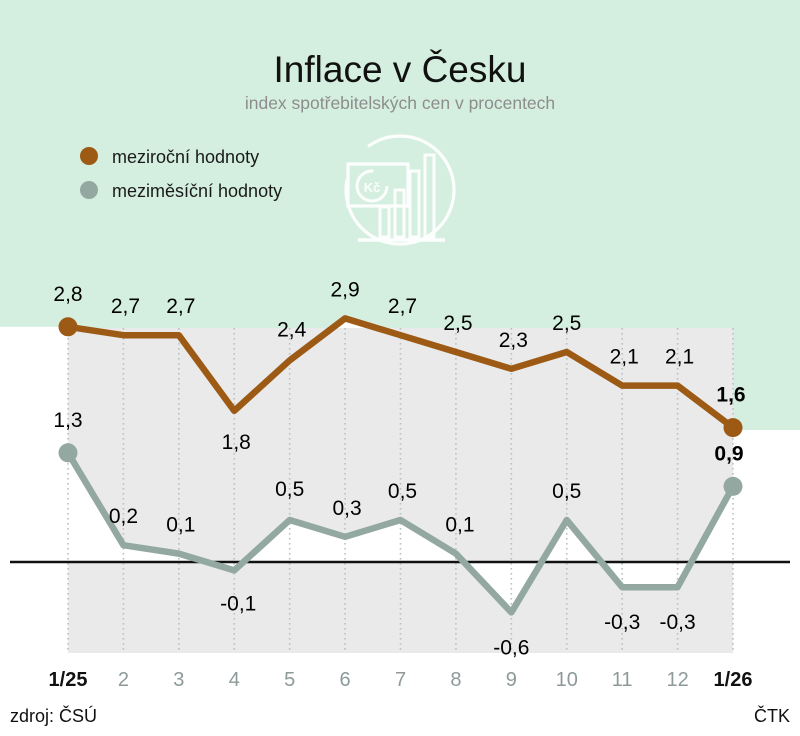 The height and width of the screenshot is (736, 800). Describe the element at coordinates (197, 191) in the screenshot. I see `legend-label-mom: meziměsíční hodnoty` at that location.